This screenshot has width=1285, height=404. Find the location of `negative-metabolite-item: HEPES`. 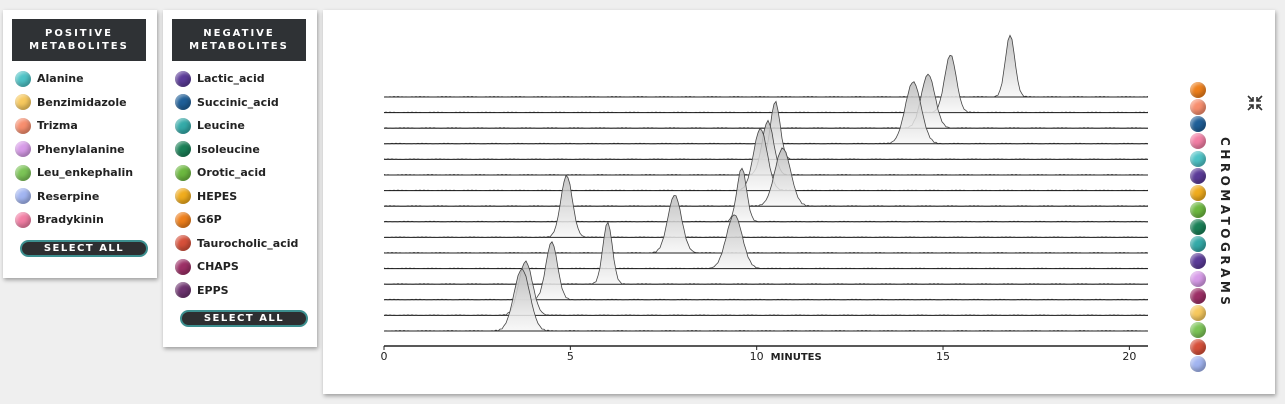

negative-metabolite-item: HEPES is located at coordinates (236, 197).